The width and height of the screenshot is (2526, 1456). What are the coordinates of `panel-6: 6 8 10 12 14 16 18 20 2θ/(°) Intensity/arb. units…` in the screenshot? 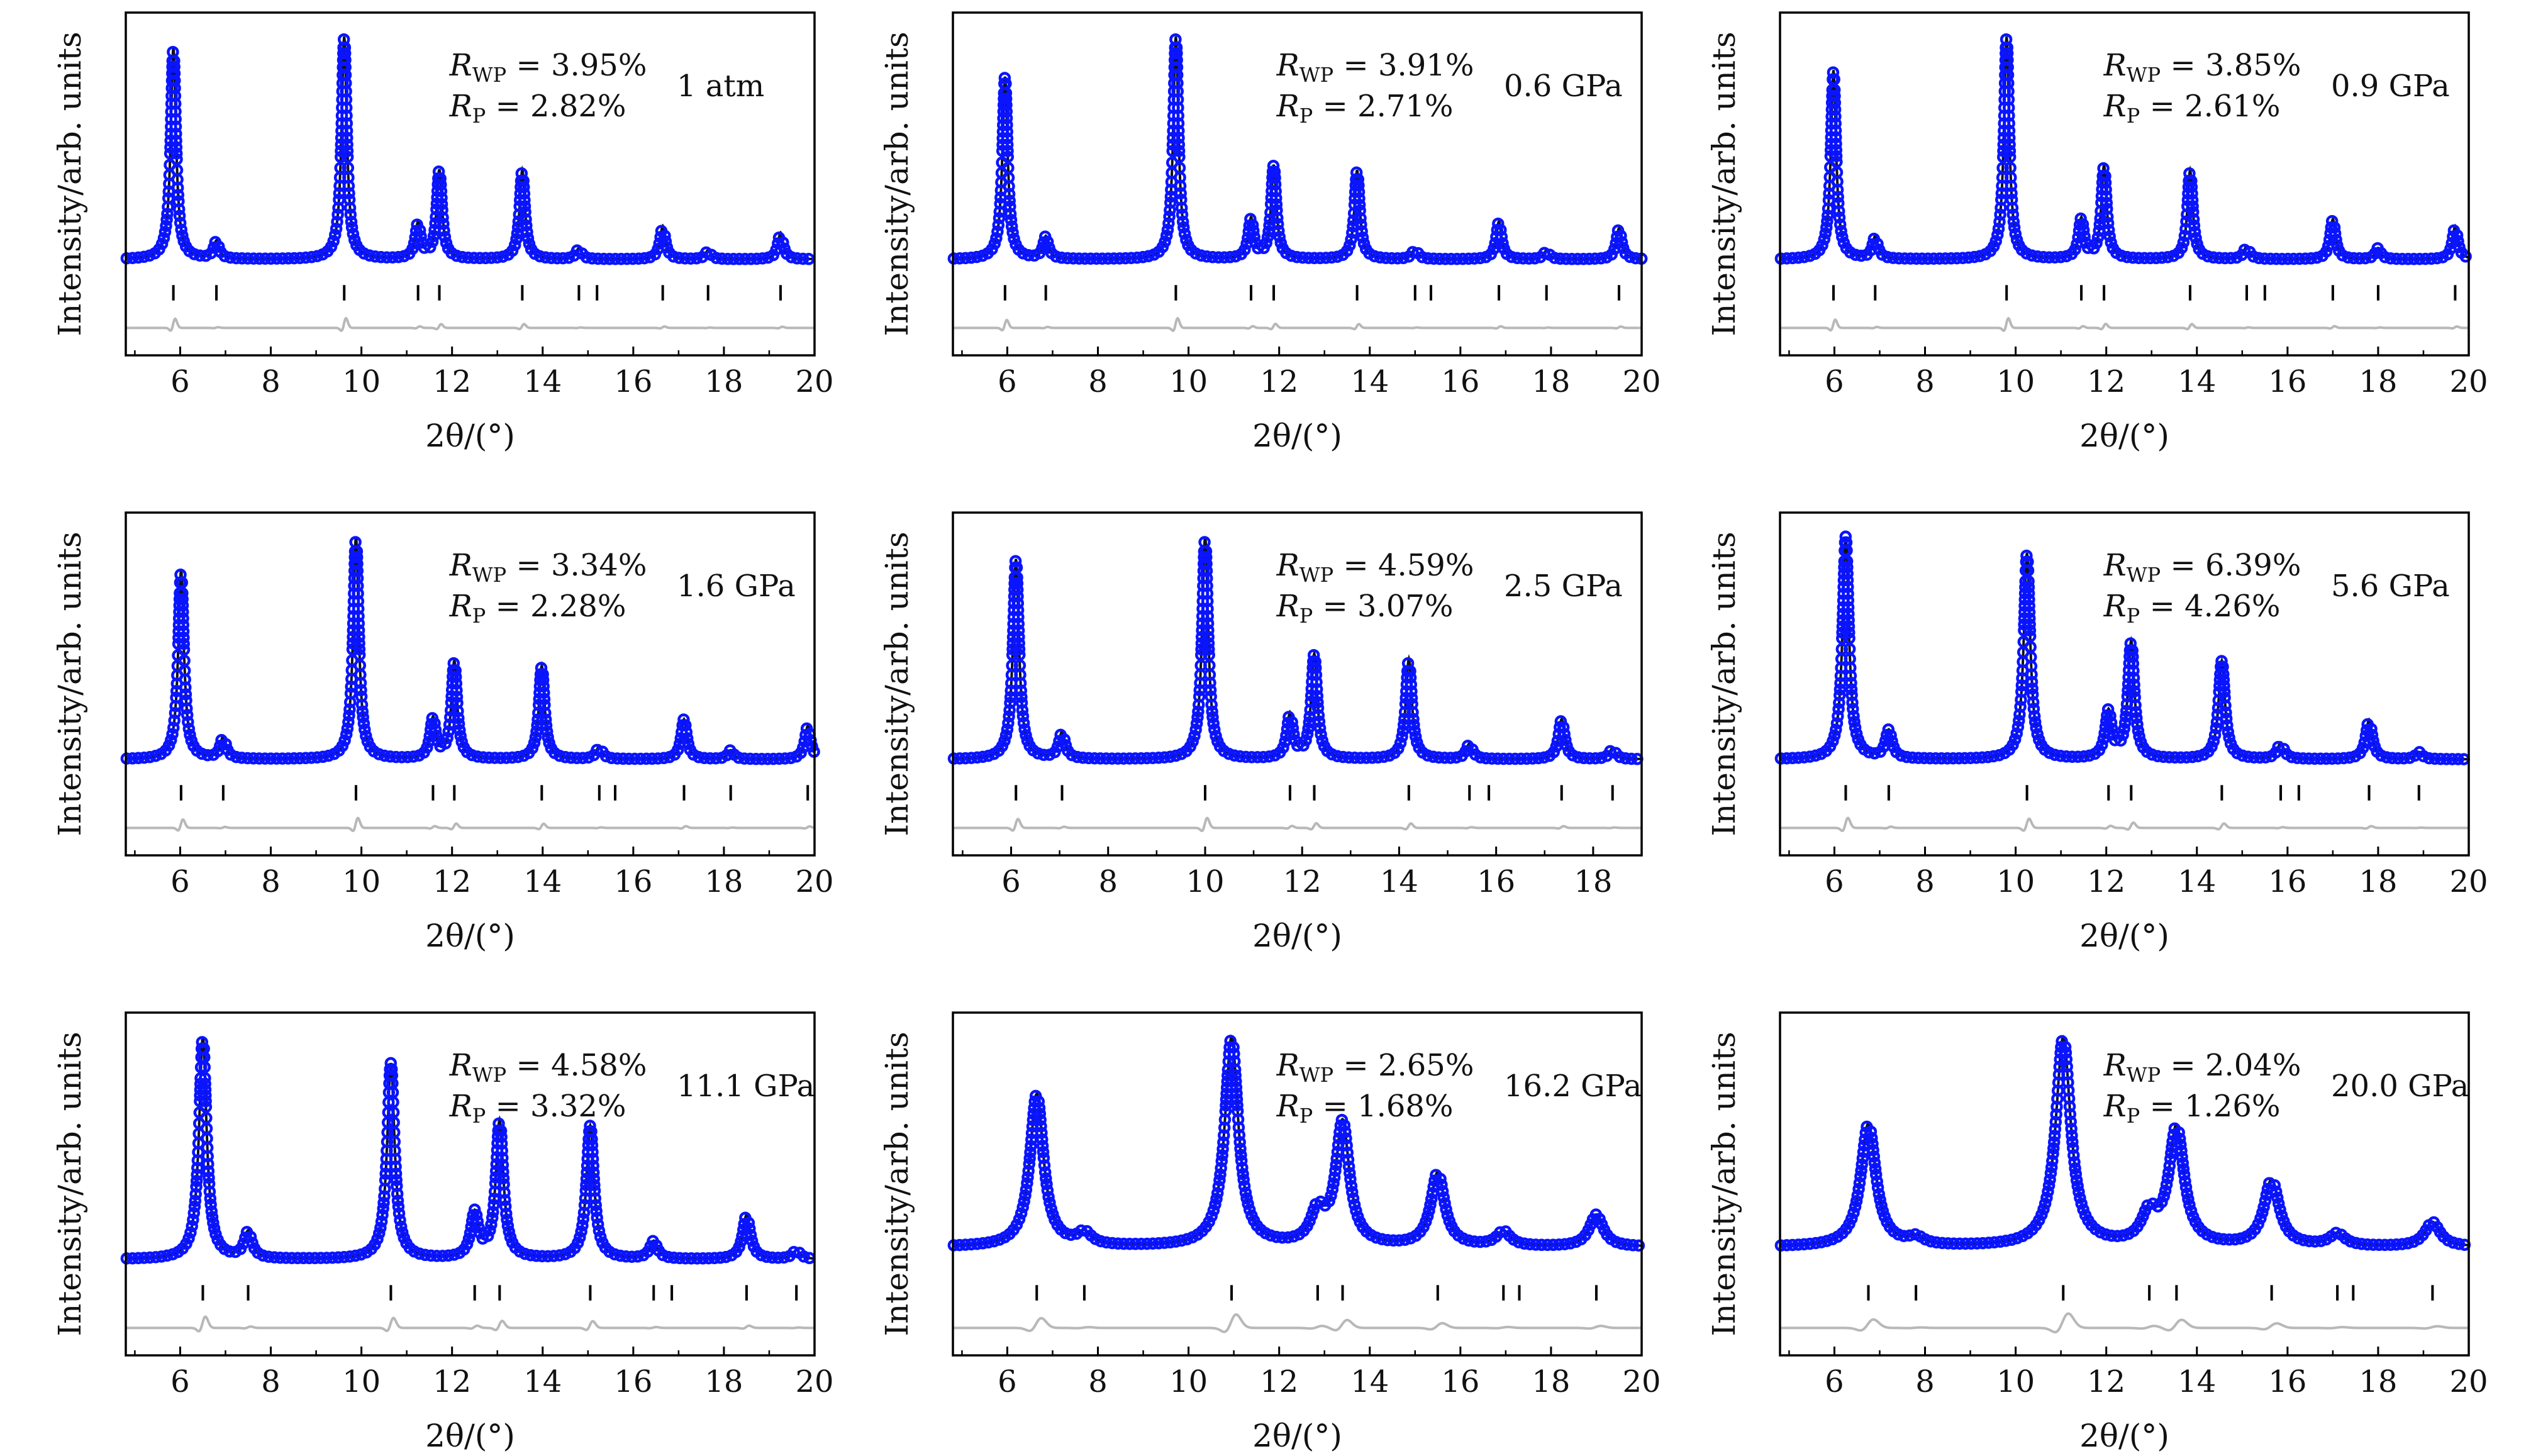 It's located at (2097, 732).